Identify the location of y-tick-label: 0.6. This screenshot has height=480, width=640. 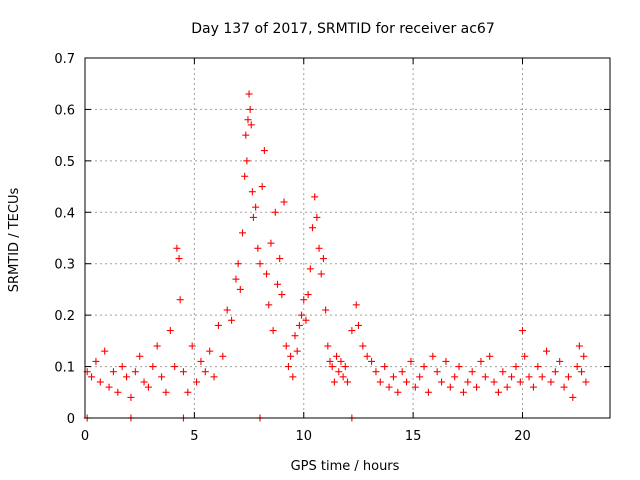
(64, 110).